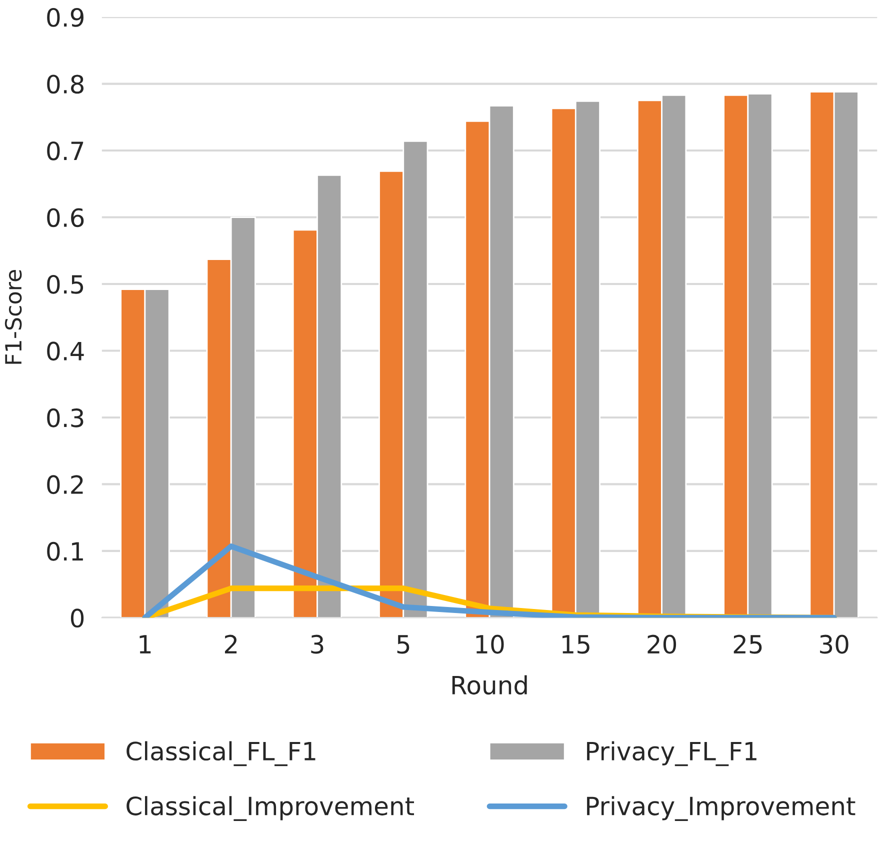 This screenshot has height=852, width=886. Describe the element at coordinates (65, 284) in the screenshot. I see `y-tick-label: 0.5` at that location.